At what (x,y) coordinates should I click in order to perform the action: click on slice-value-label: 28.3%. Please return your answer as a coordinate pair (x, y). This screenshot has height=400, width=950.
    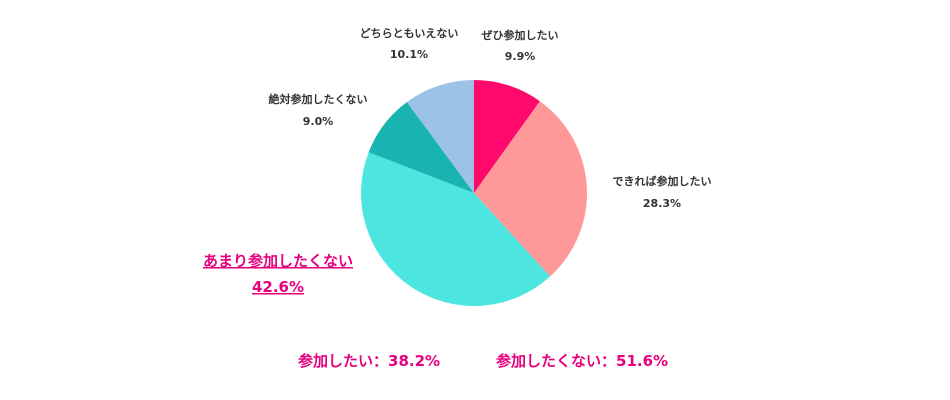
    Looking at the image, I should click on (662, 203).